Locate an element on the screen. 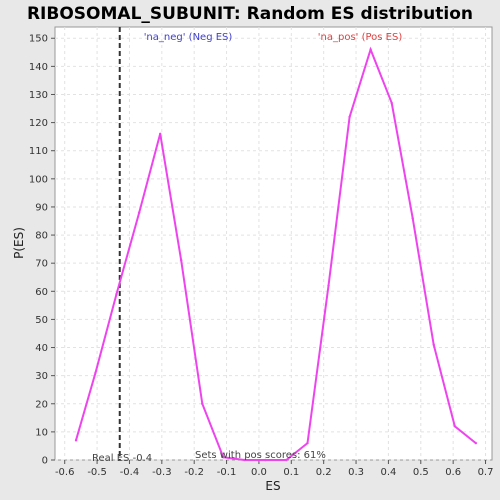  x-tick-label: -0.6 is located at coordinates (65, 472).